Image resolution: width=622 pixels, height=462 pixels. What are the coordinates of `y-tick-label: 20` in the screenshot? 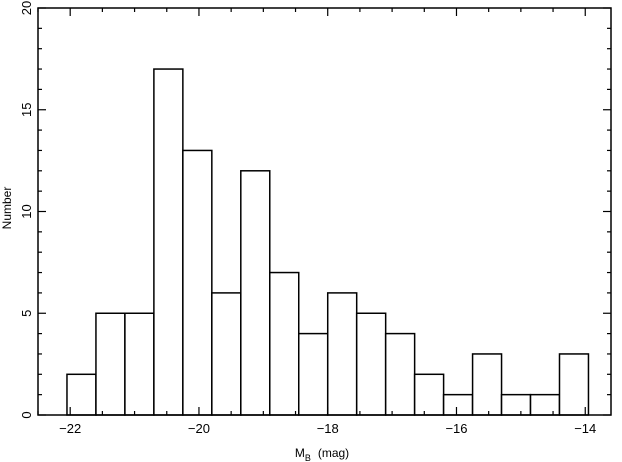 It's located at (26, 8).